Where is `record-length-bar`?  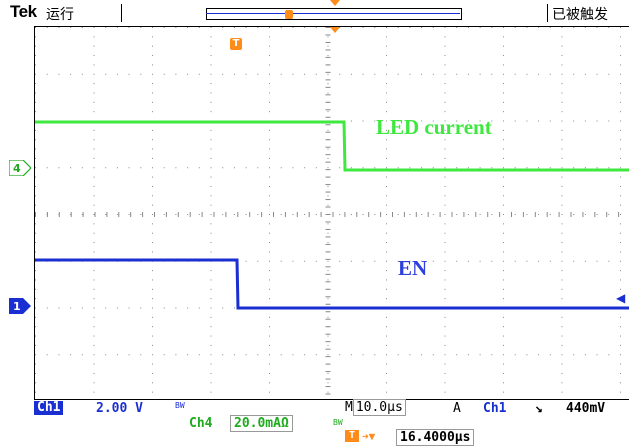 record-length-bar is located at coordinates (334, 14).